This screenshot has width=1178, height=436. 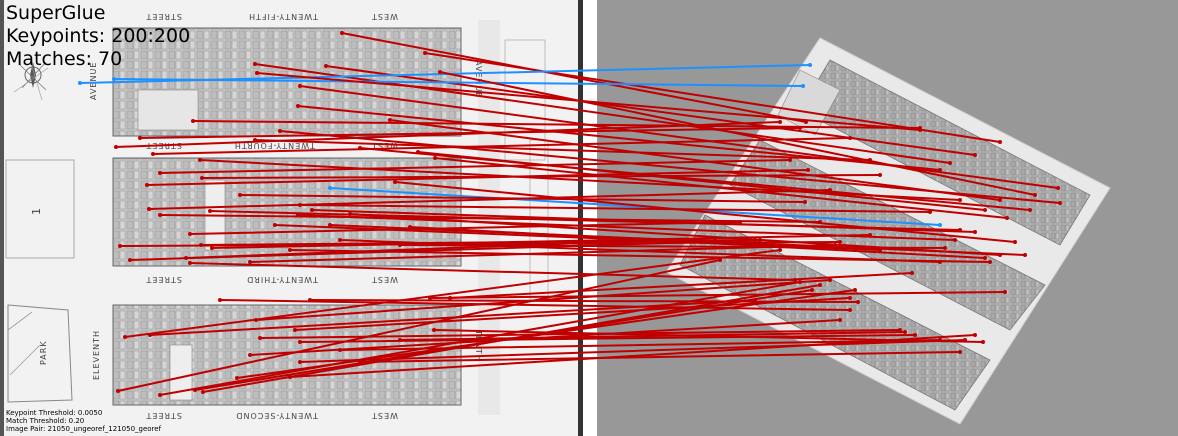 I want to click on street-label: TWENTY-SECOND, so click(x=277, y=415).